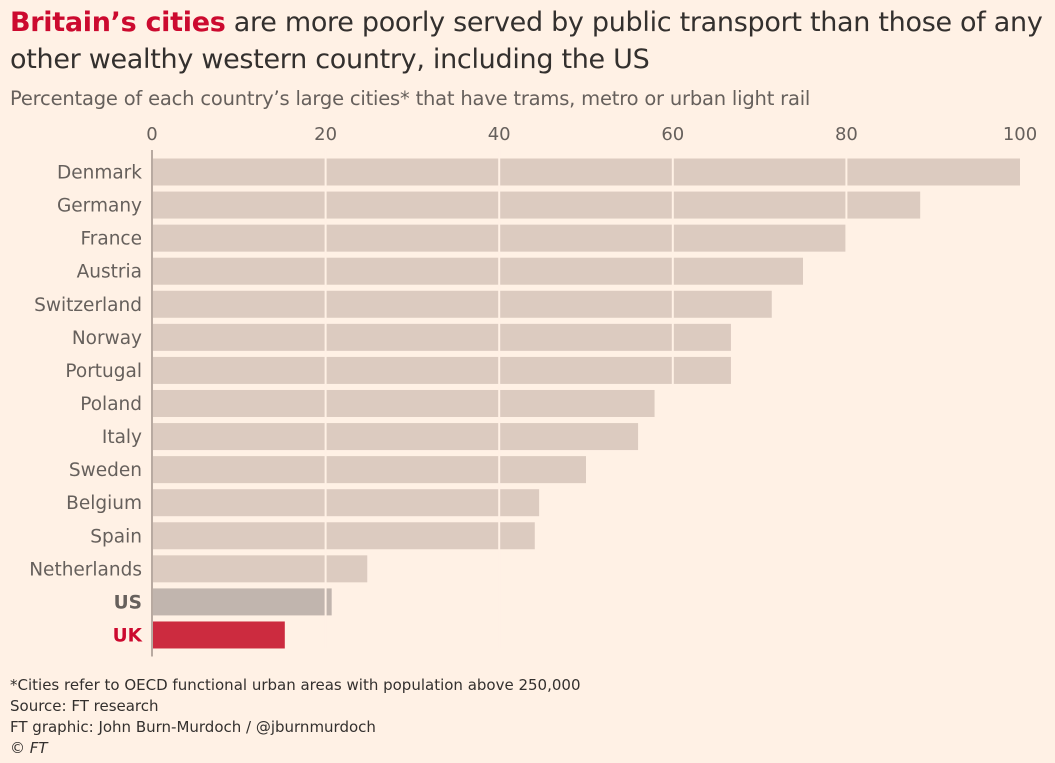  Describe the element at coordinates (1020, 134) in the screenshot. I see `x-tick-label: 100` at that location.